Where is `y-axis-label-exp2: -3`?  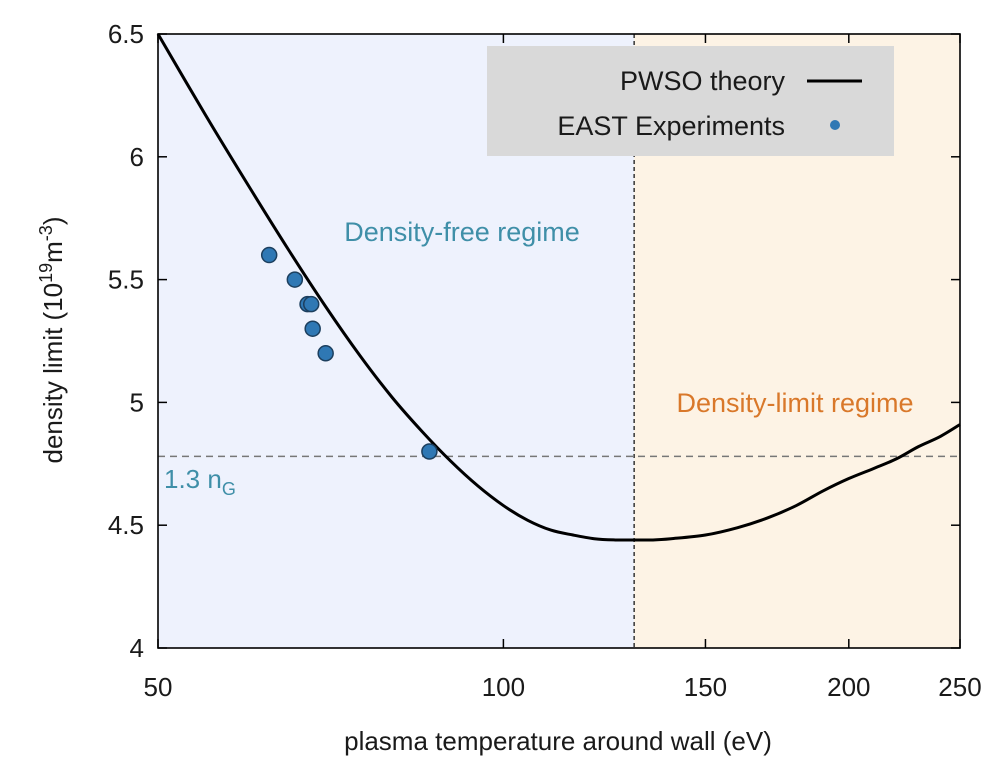 y-axis-label-exp2: -3 is located at coordinates (46, 233).